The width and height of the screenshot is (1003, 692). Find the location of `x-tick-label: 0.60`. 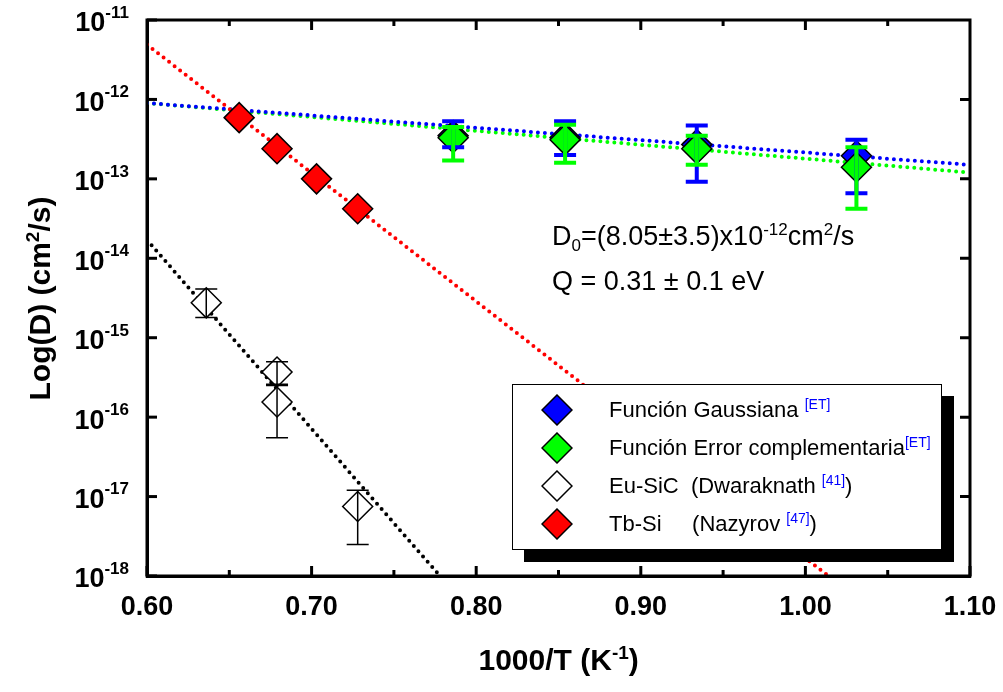

x-tick-label: 0.60 is located at coordinates (147, 606).